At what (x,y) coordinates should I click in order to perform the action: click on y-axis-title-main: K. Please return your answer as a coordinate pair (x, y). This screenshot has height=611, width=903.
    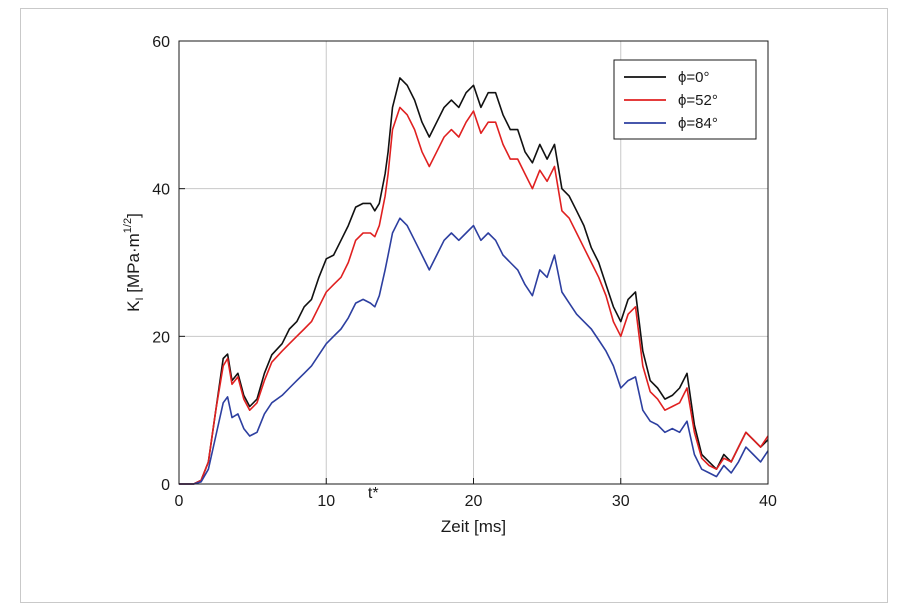
    Looking at the image, I should click on (133, 306).